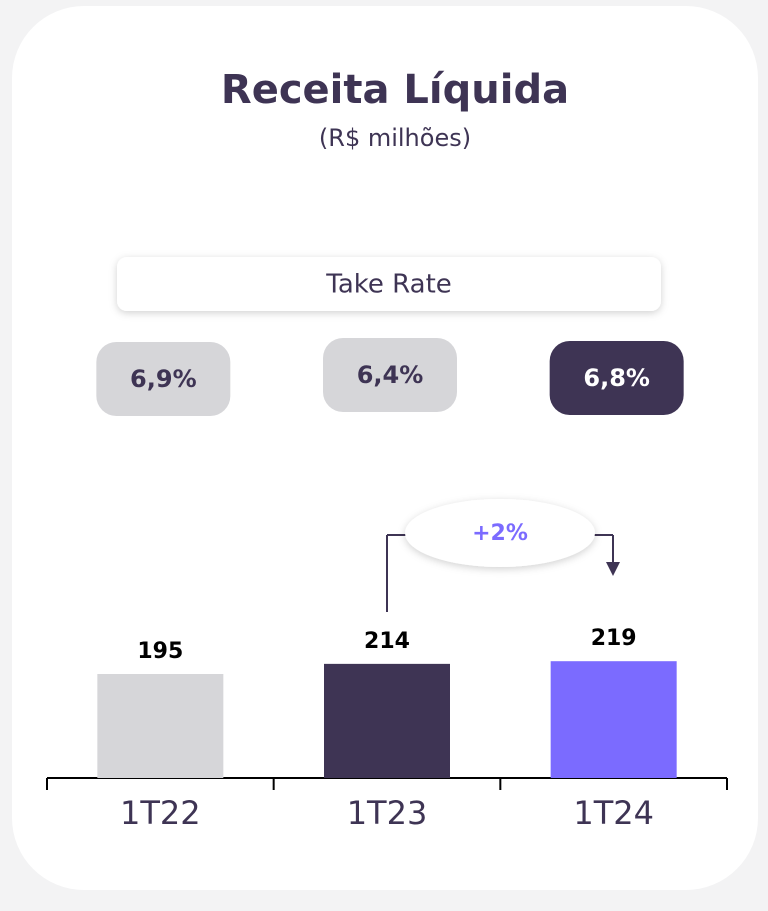  I want to click on x-tick-label: 1T22, so click(160, 813).